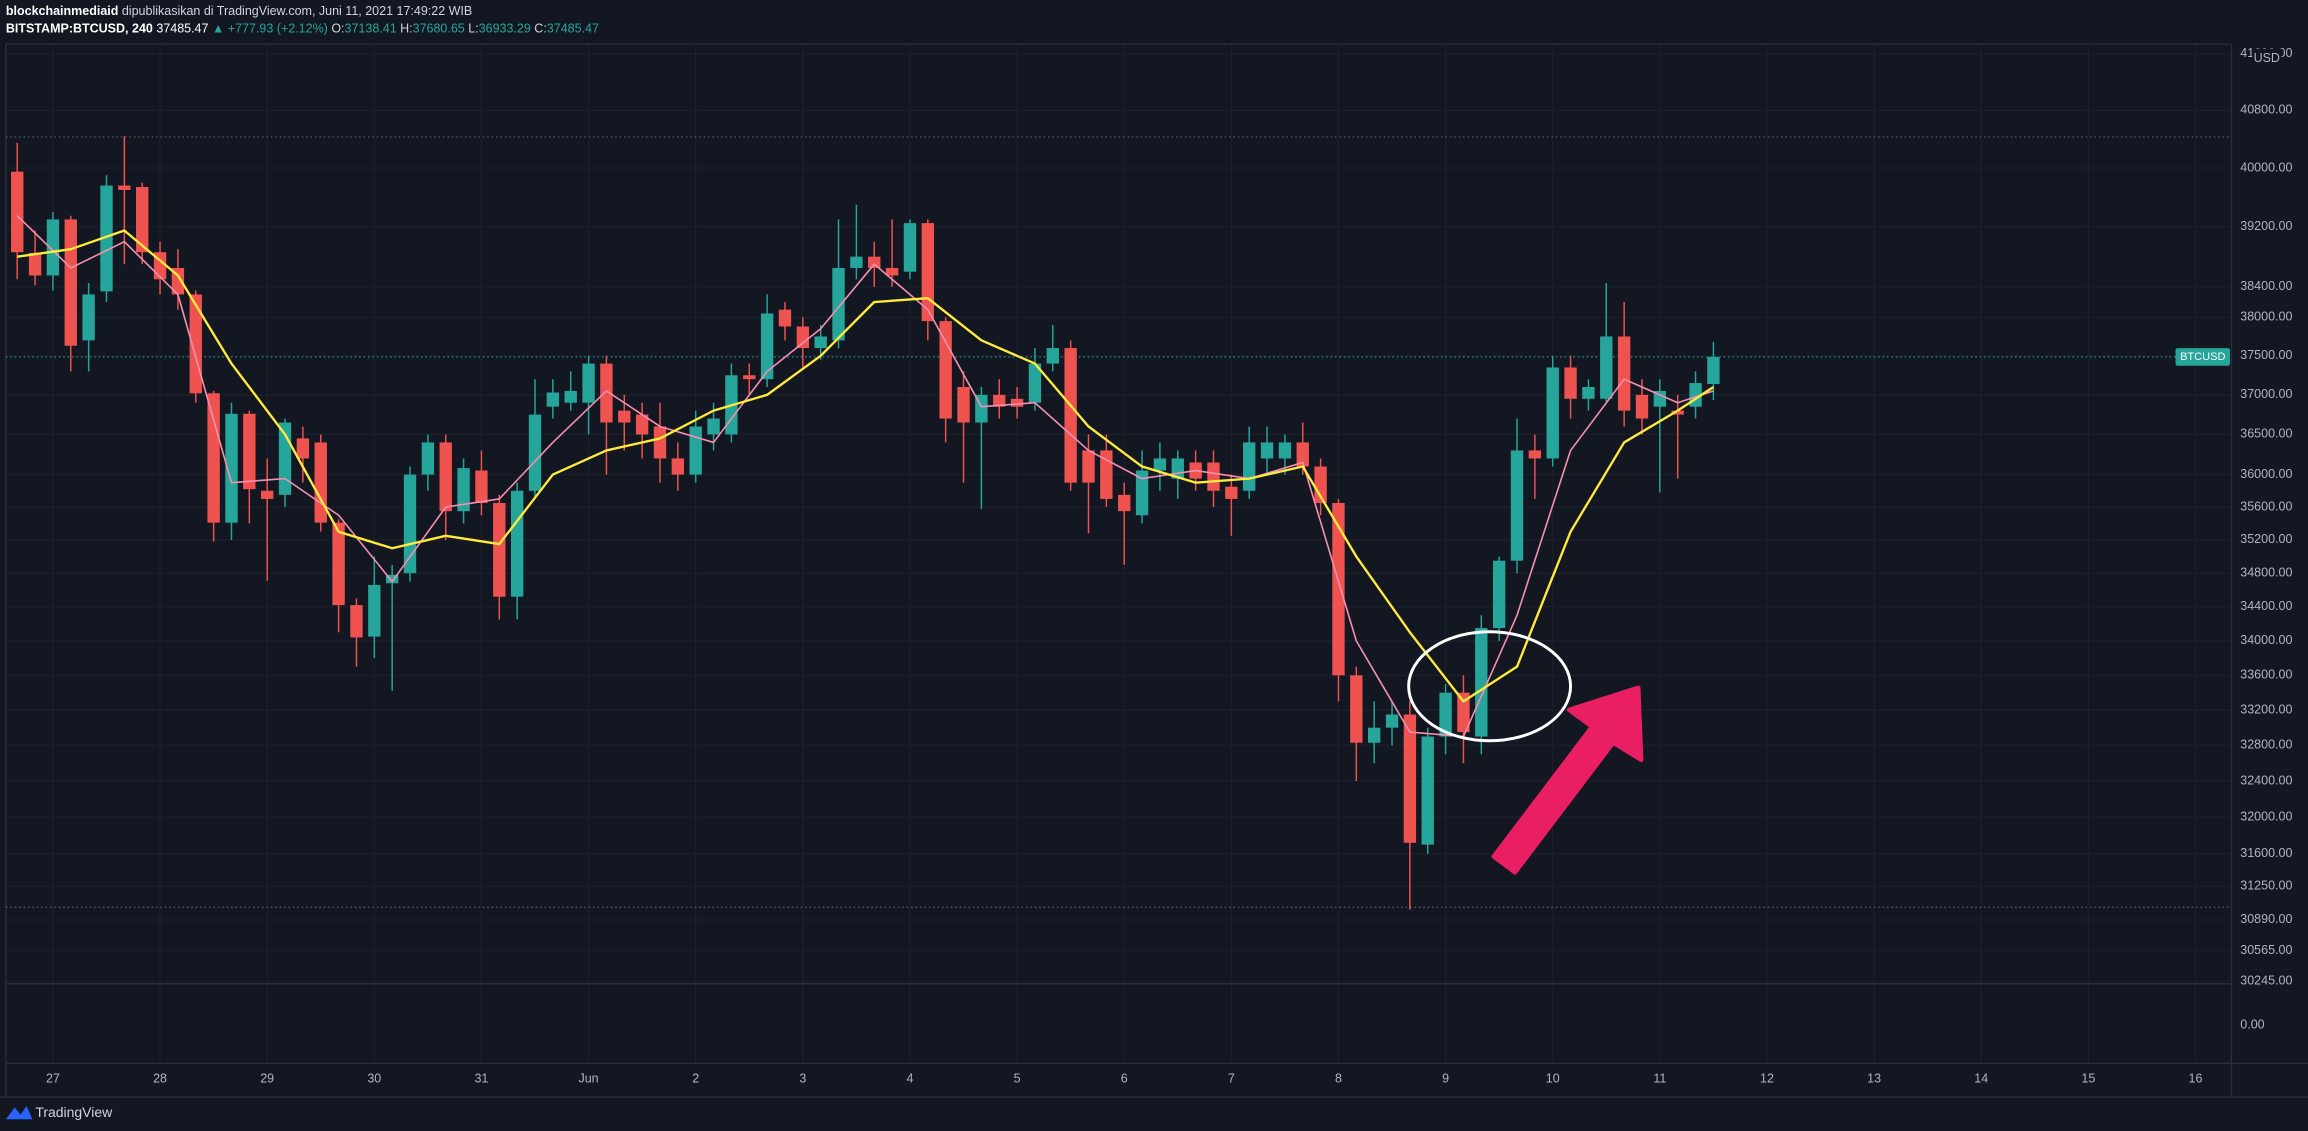 The height and width of the screenshot is (1131, 2308). What do you see at coordinates (371, 29) in the screenshot?
I see `ohlc-value: 37138.41` at bounding box center [371, 29].